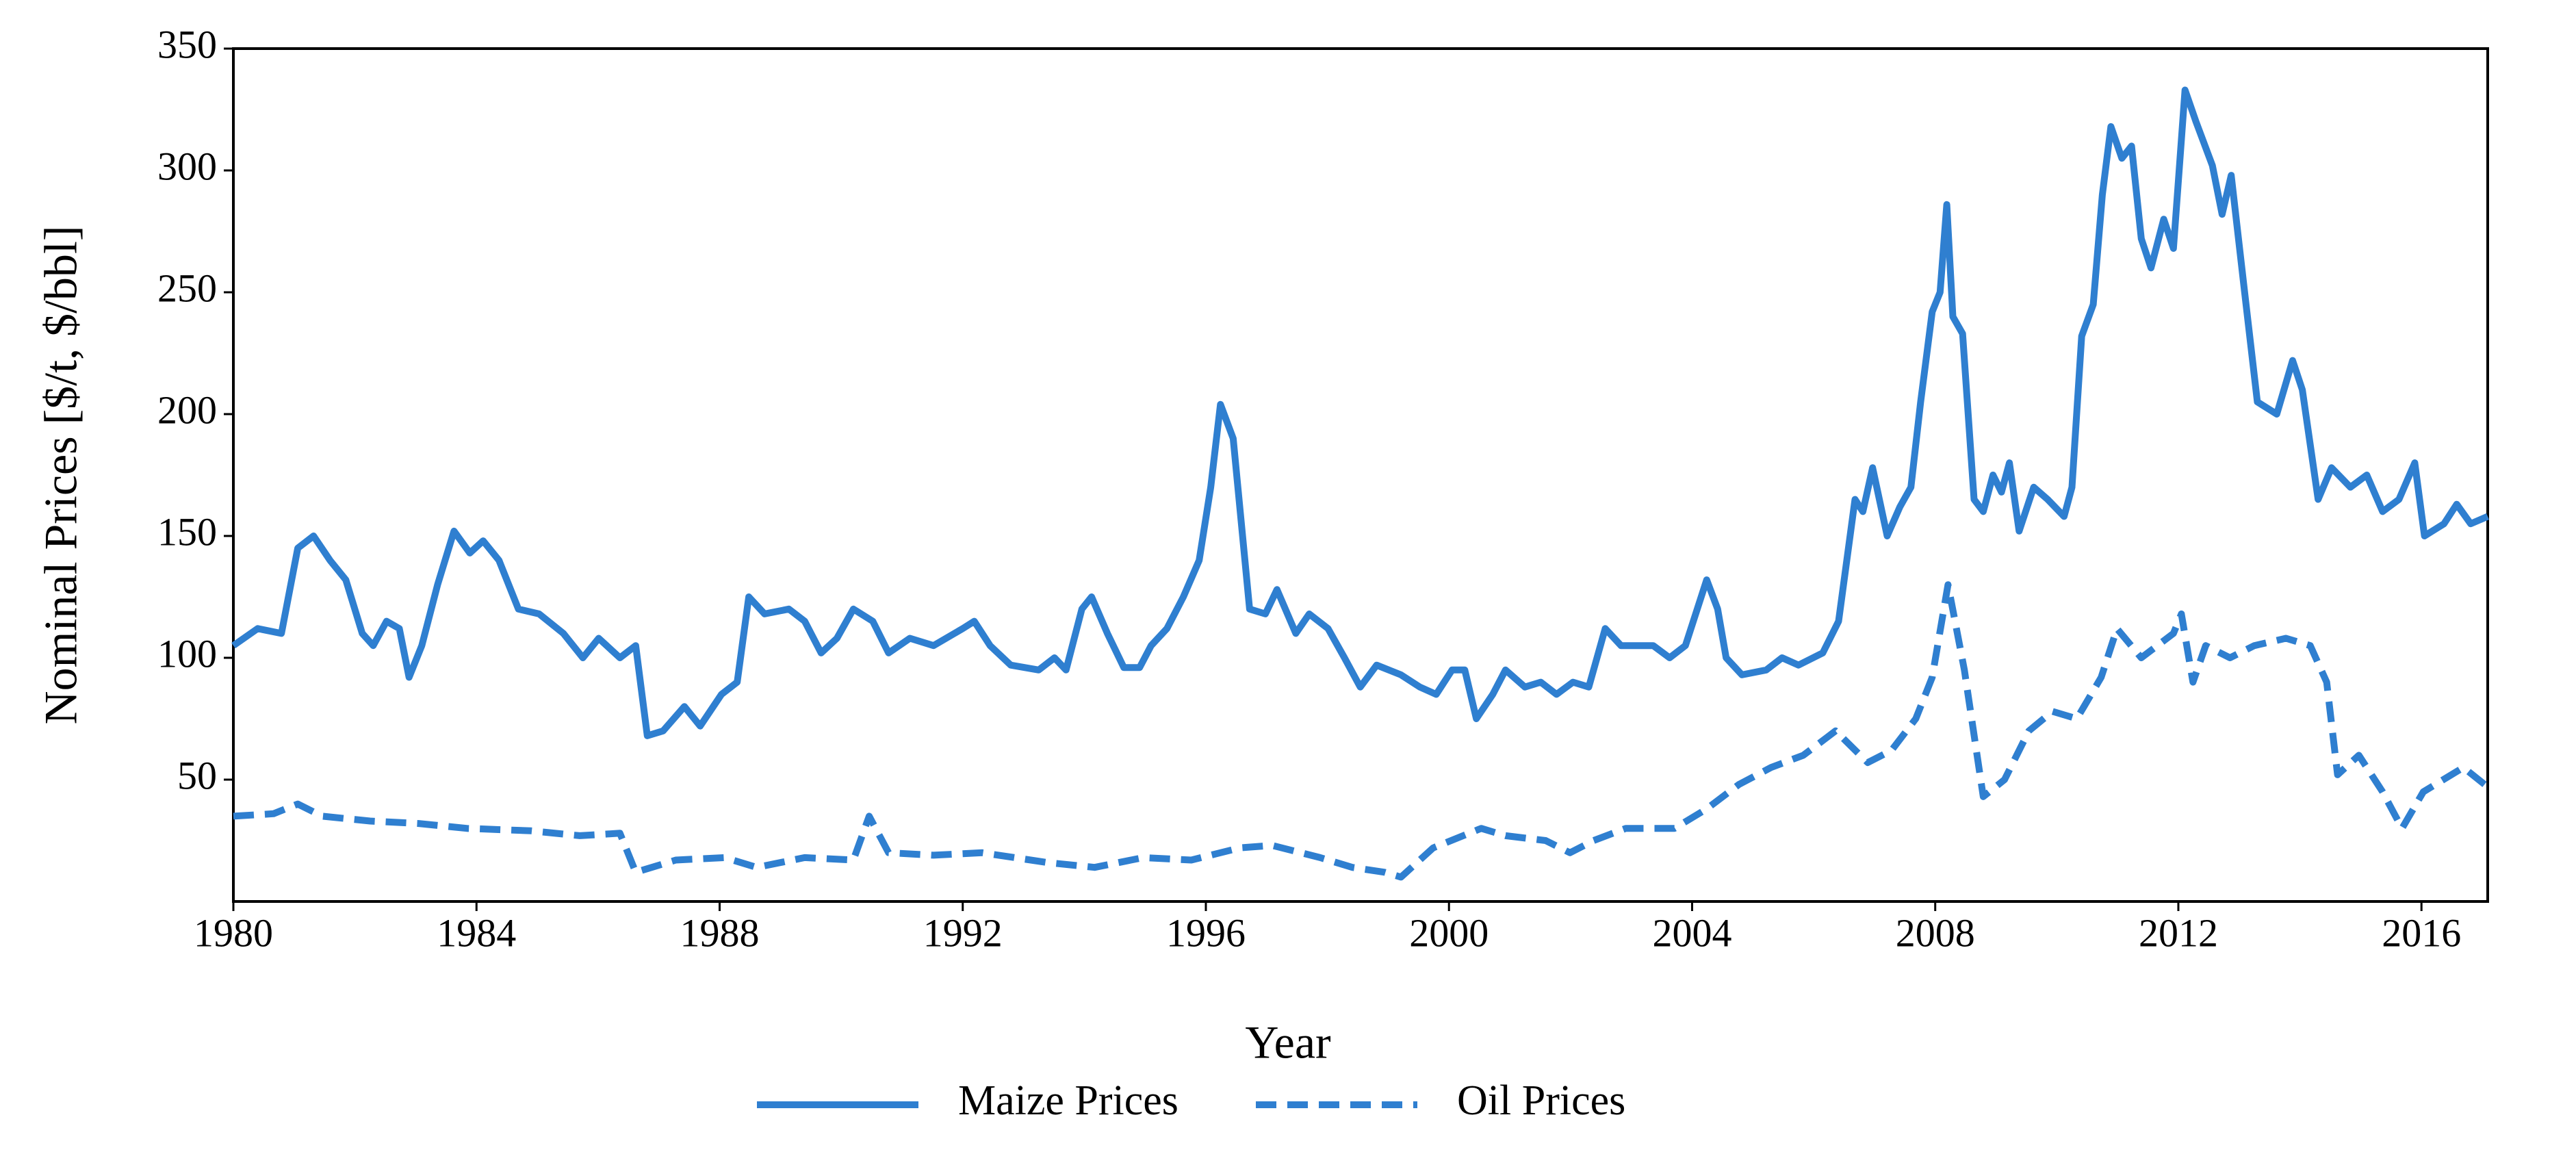 This screenshot has height=1165, width=2576. Describe the element at coordinates (1068, 1101) in the screenshot. I see `legend-label: Maize Prices` at that location.